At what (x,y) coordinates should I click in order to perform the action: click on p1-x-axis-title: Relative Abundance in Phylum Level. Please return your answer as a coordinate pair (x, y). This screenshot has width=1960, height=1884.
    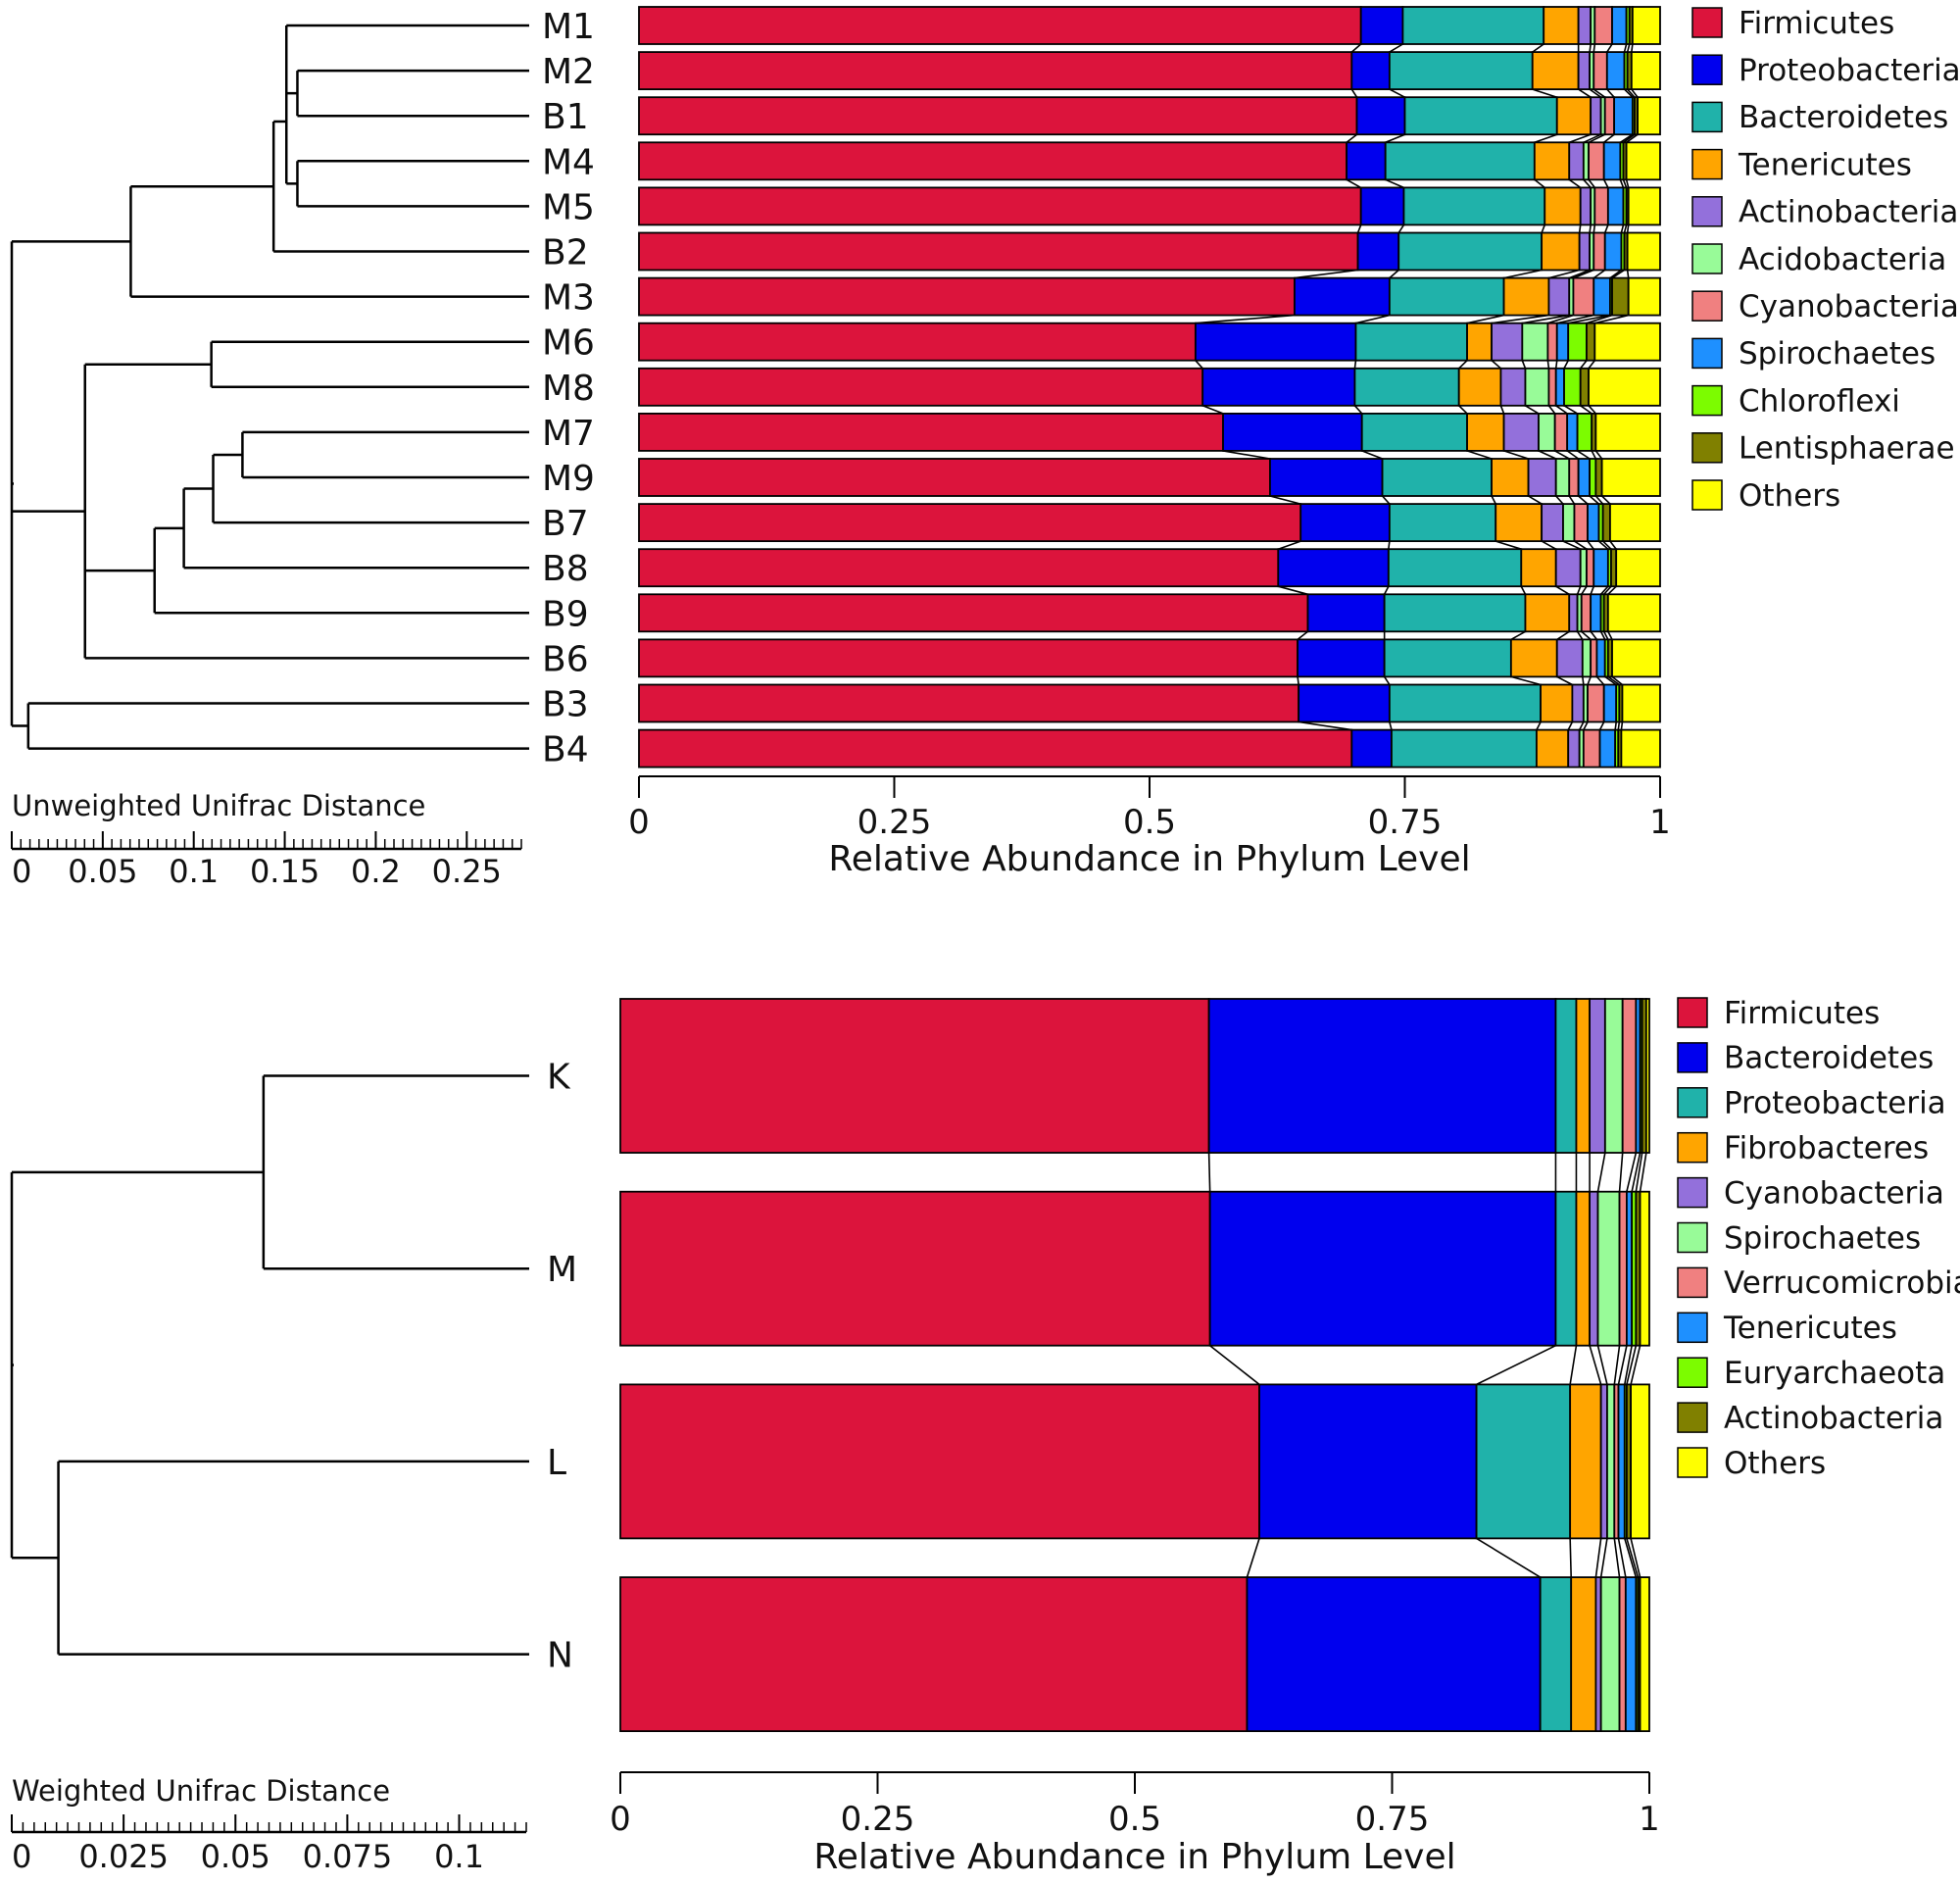
    Looking at the image, I should click on (1149, 859).